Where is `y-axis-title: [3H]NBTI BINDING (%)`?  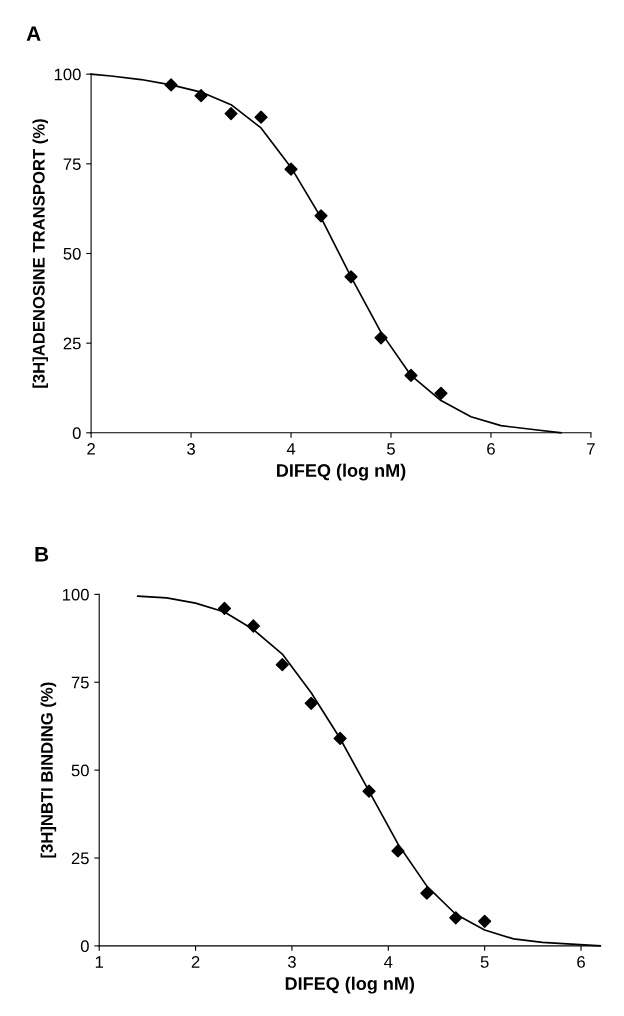
y-axis-title: [3H]NBTI BINDING (%) is located at coordinates (48, 770).